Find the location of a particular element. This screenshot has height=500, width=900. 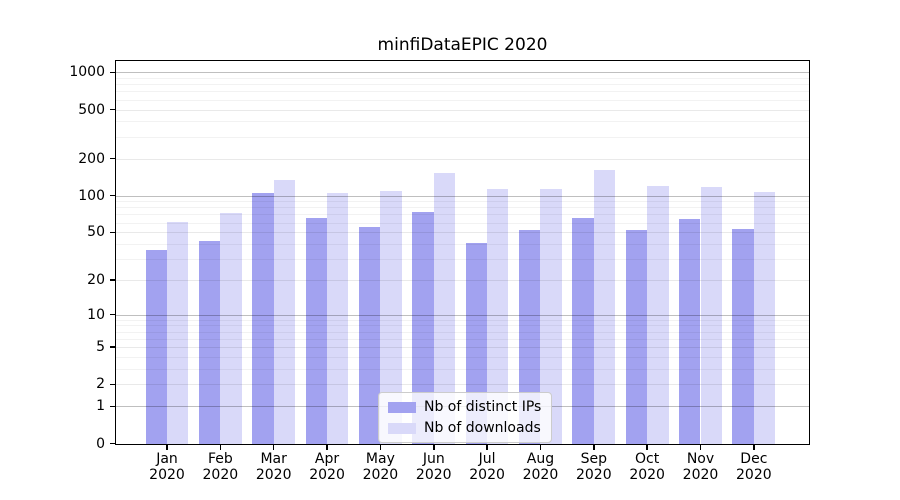

bar-nb-of-downloads-oct is located at coordinates (658, 315).